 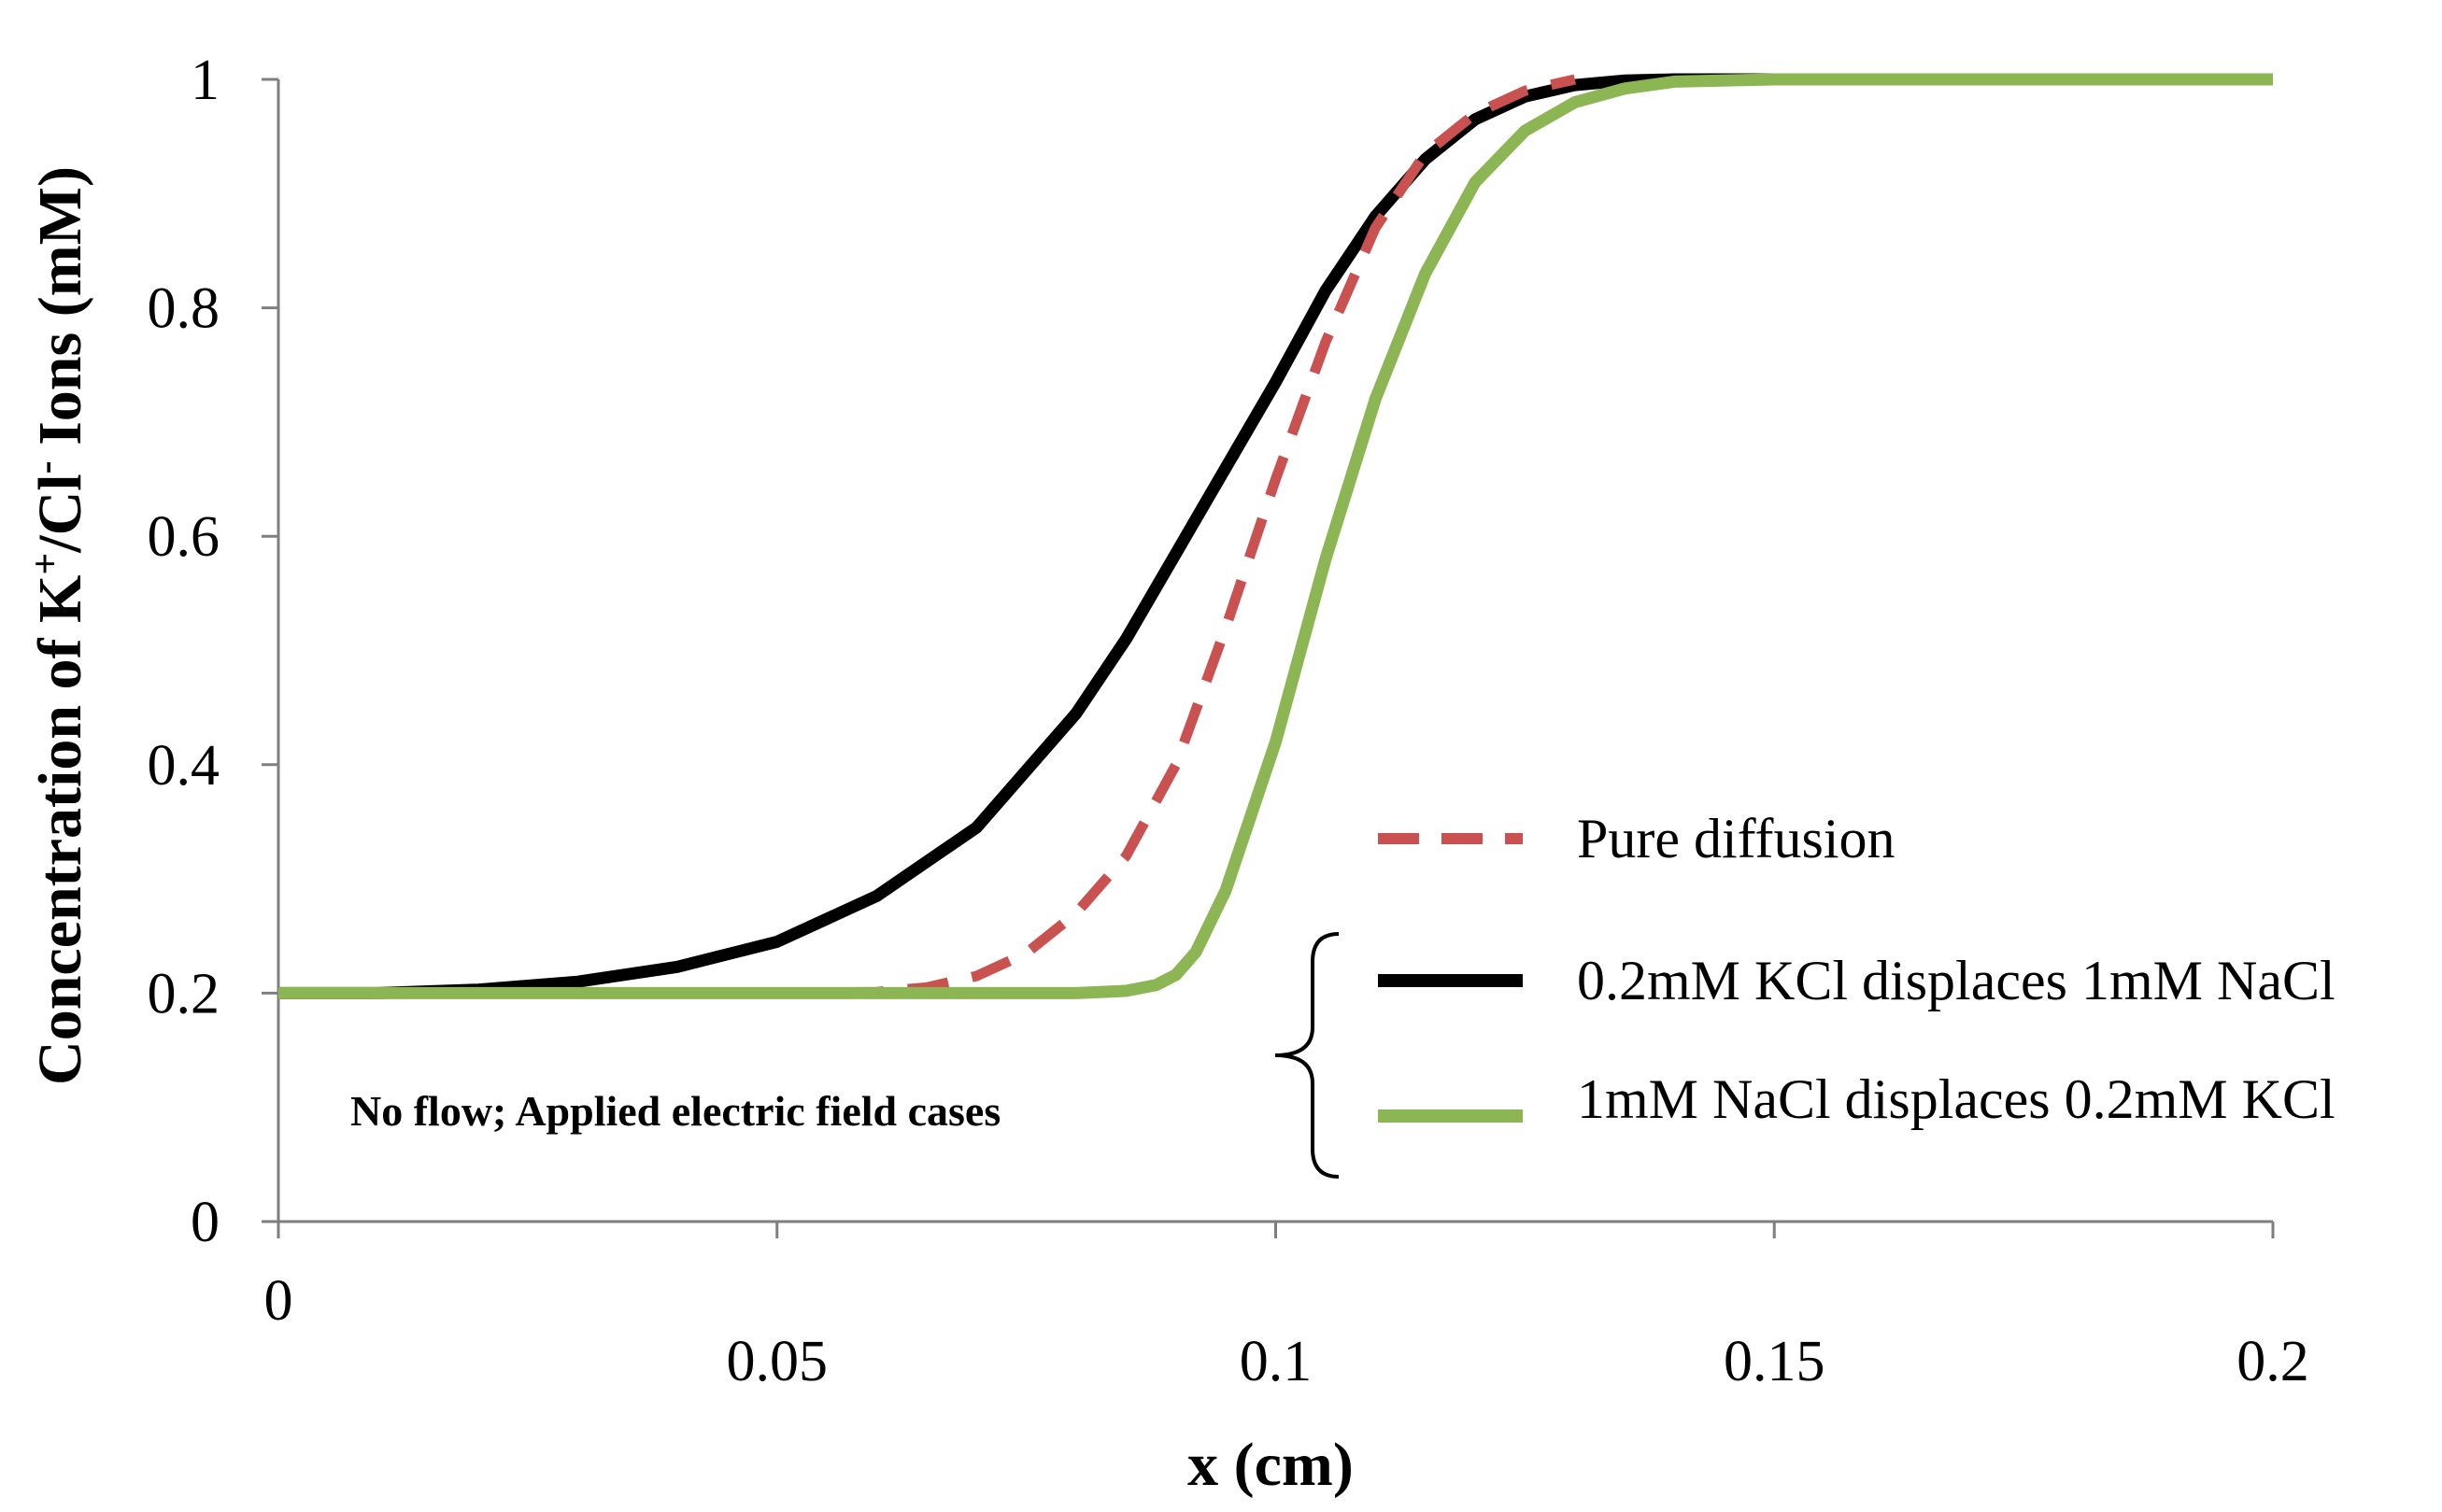 I want to click on legend-label-nacl-displaces-kcl: 1mM NaCl displaces 0.2mM KCl, so click(x=1957, y=1099).